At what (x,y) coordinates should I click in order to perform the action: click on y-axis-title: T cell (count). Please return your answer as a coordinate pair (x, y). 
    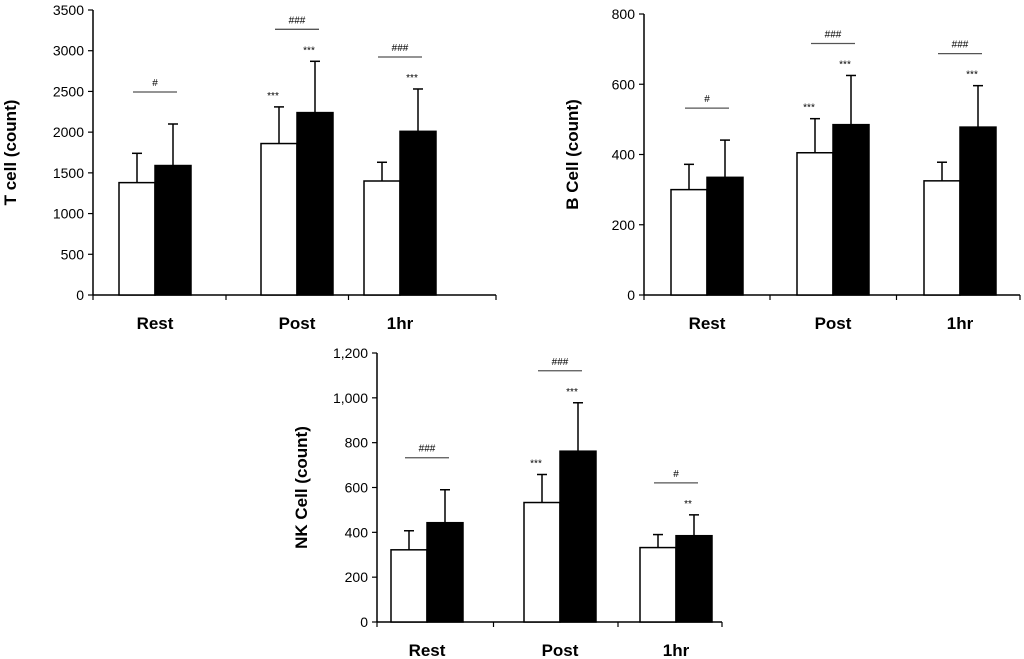
    Looking at the image, I should click on (10, 153).